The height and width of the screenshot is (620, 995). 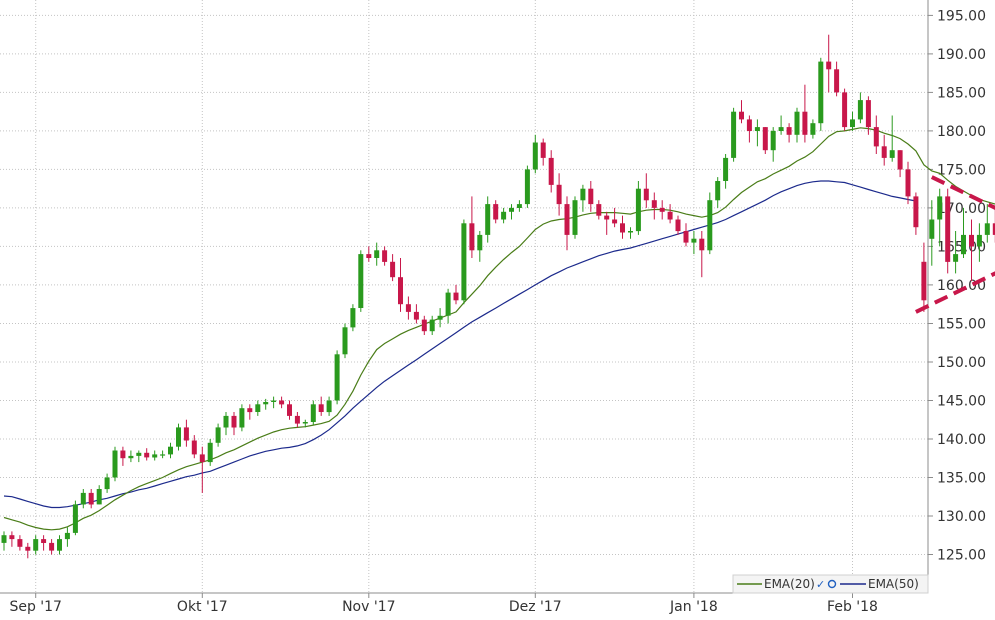 I want to click on y-tick-label: 170.00, so click(x=961, y=209).